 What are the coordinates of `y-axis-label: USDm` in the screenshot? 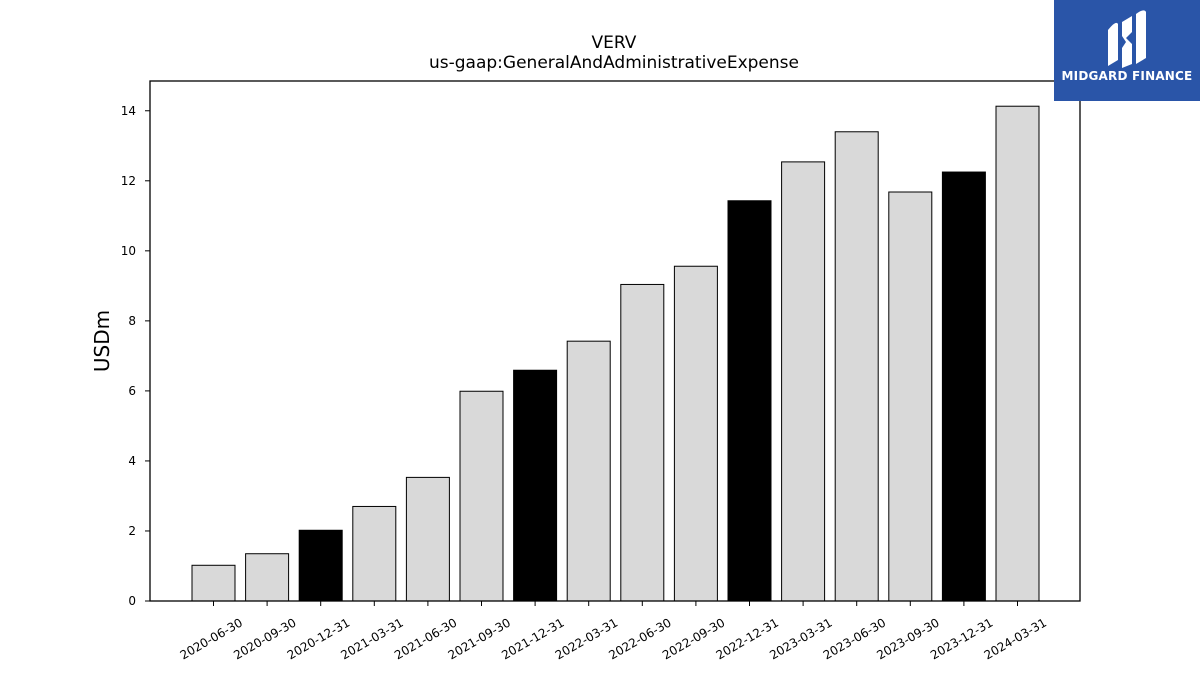 It's located at (102, 341).